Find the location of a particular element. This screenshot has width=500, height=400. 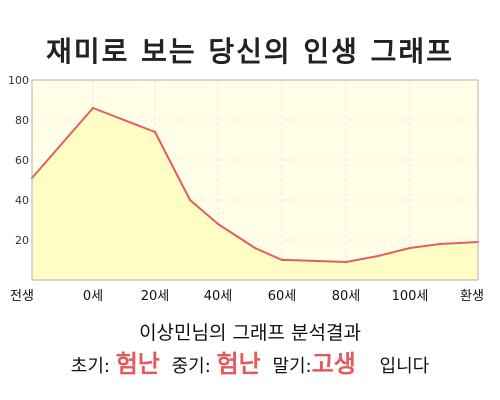

late-value: 고생 is located at coordinates (333, 364).